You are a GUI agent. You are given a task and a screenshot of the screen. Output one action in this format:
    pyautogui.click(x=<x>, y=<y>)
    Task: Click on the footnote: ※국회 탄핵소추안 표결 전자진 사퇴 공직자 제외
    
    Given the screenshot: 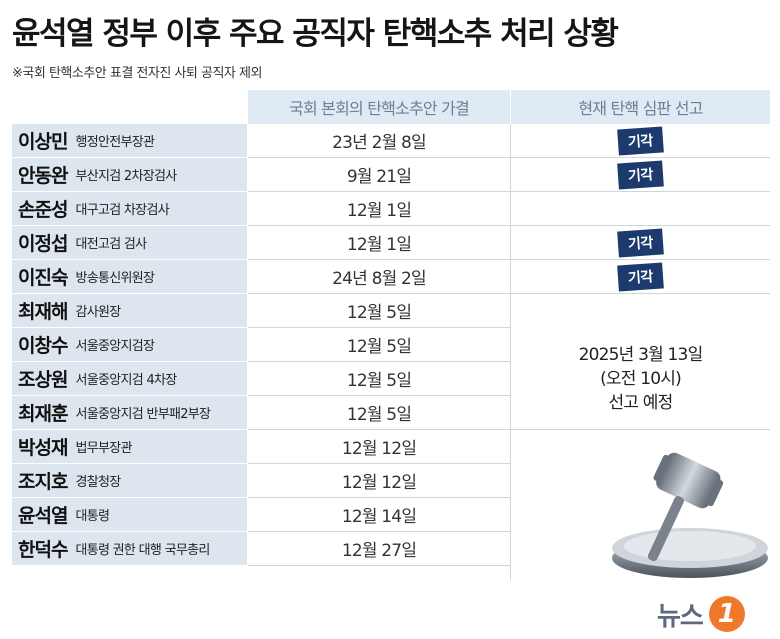 What is the action you would take?
    pyautogui.click(x=137, y=73)
    